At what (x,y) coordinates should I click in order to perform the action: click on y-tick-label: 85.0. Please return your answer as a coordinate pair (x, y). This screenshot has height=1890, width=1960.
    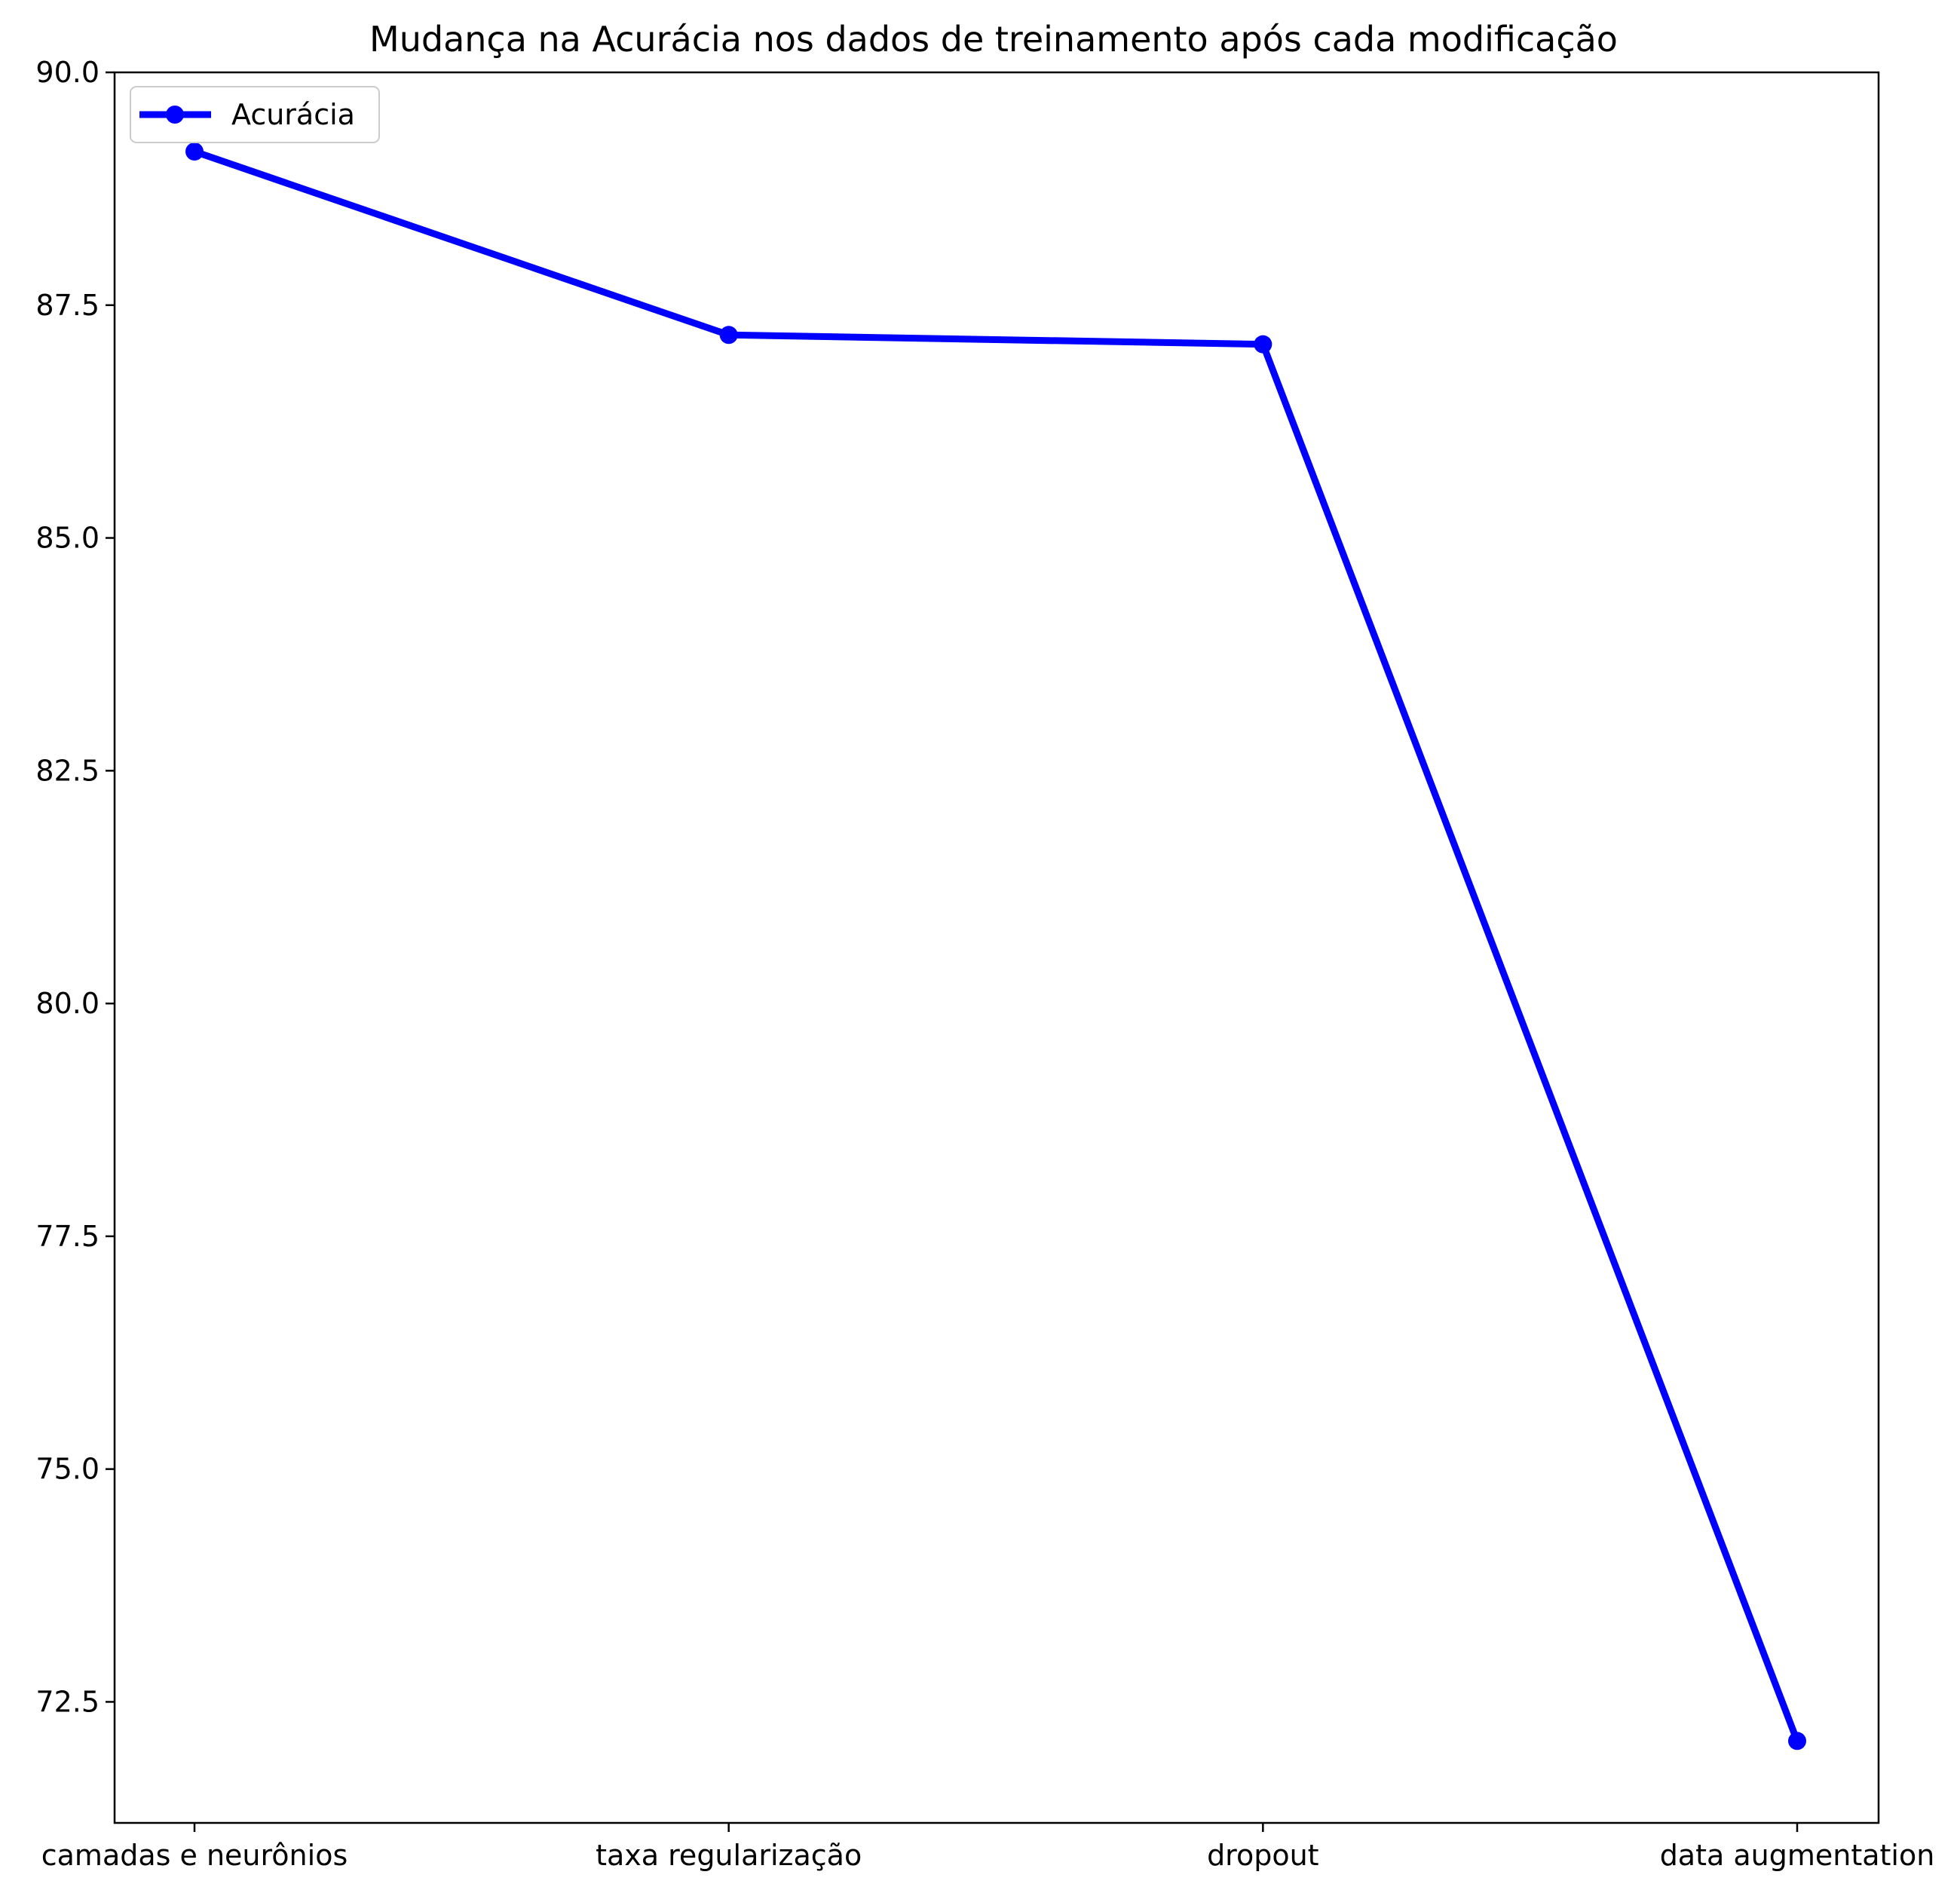
    Looking at the image, I should click on (67, 538).